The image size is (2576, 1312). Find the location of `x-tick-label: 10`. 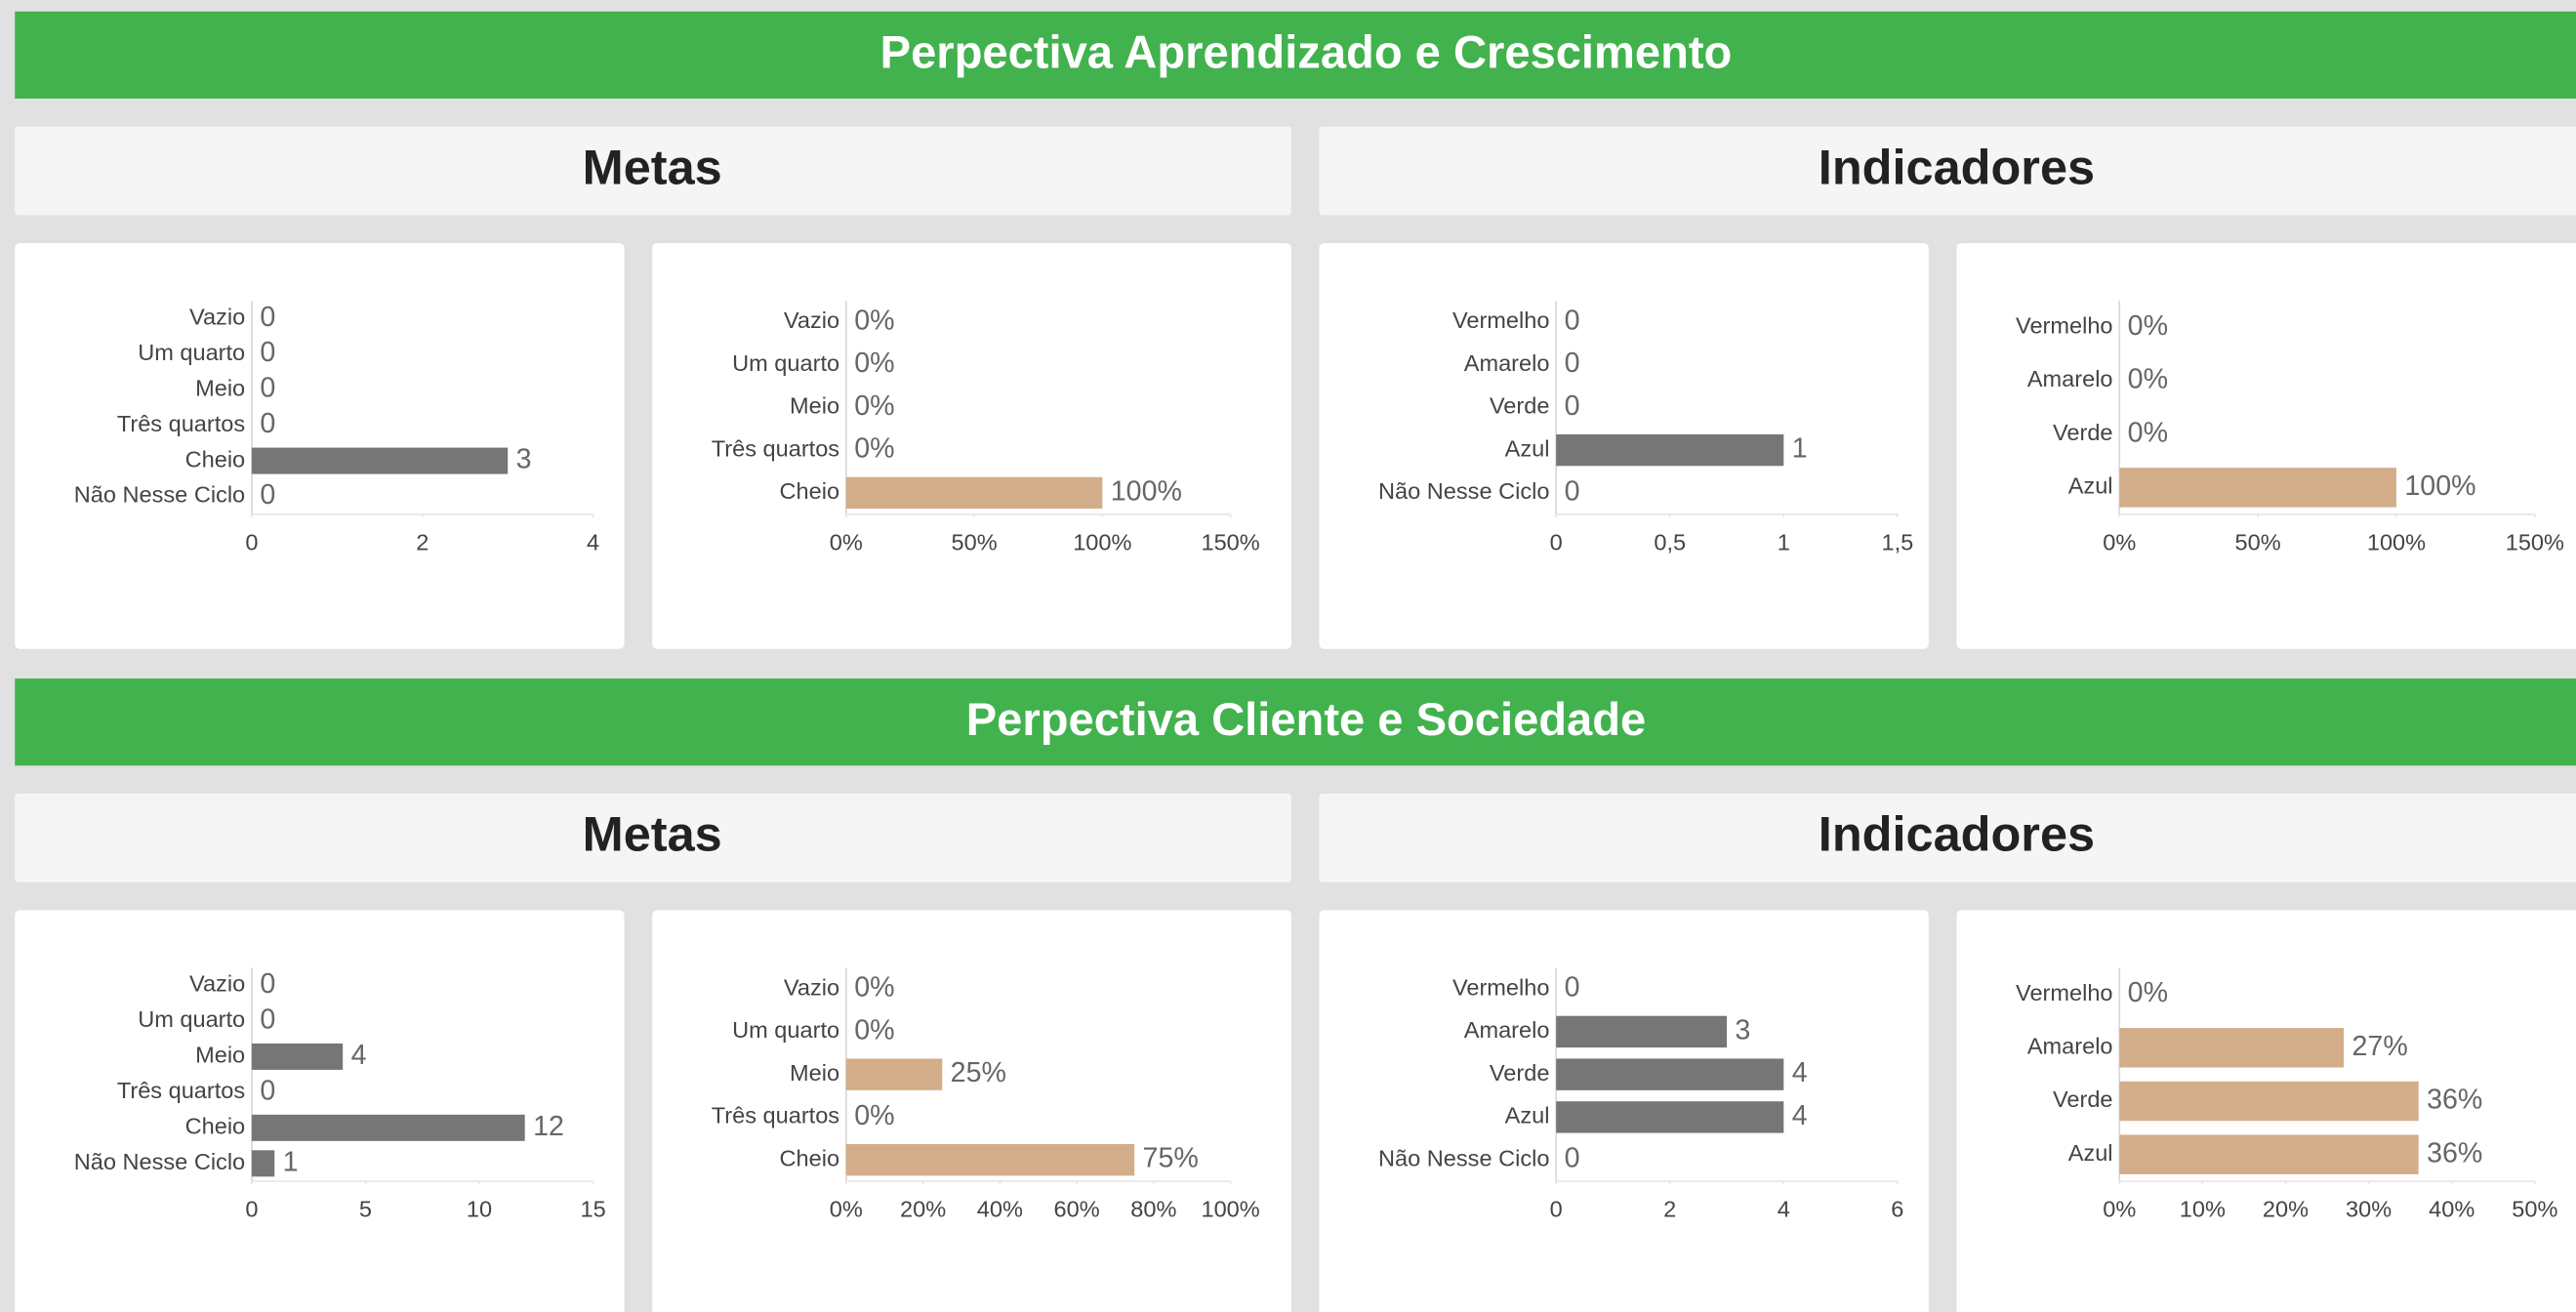

x-tick-label: 10 is located at coordinates (479, 1209).